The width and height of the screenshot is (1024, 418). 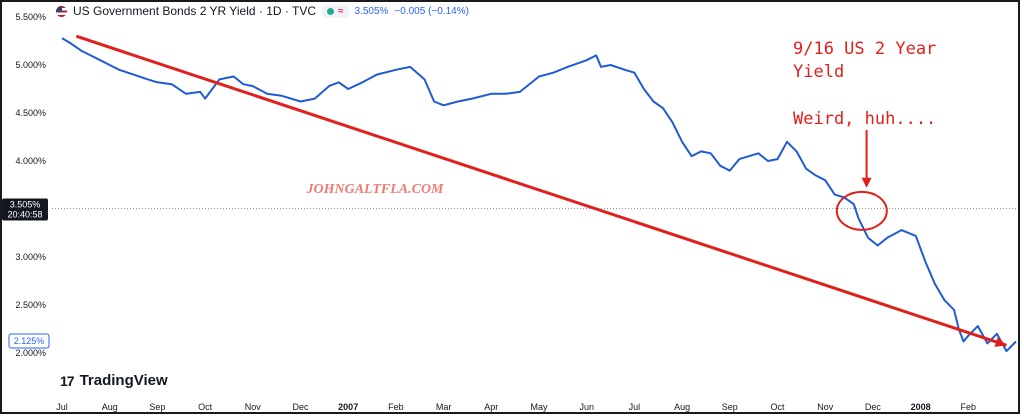 I want to click on delayed-data-icon: ≈, so click(x=341, y=11).